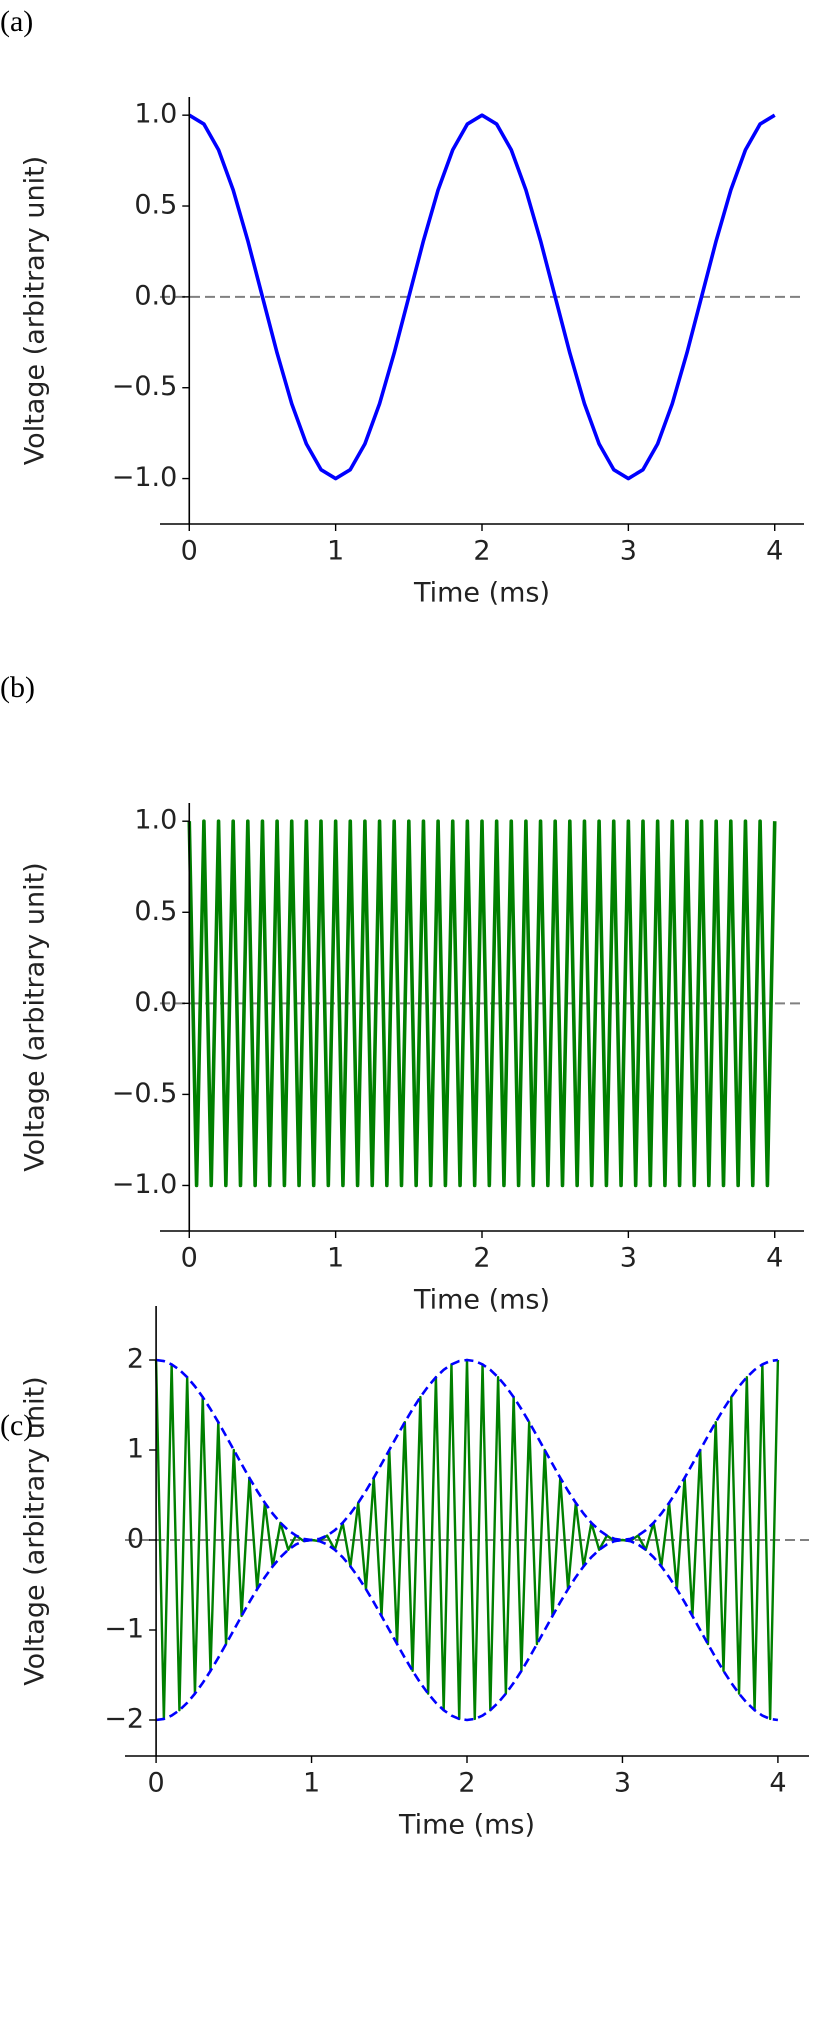  I want to click on y-tick-label: 1, so click(135, 1449).